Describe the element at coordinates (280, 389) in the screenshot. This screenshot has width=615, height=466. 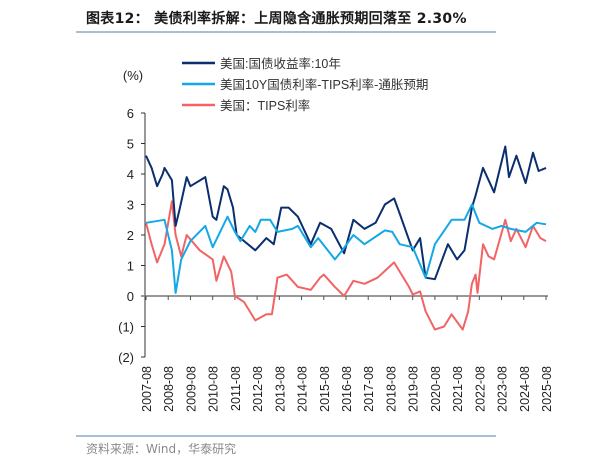
I see `x-tick-label: 2013-08` at that location.